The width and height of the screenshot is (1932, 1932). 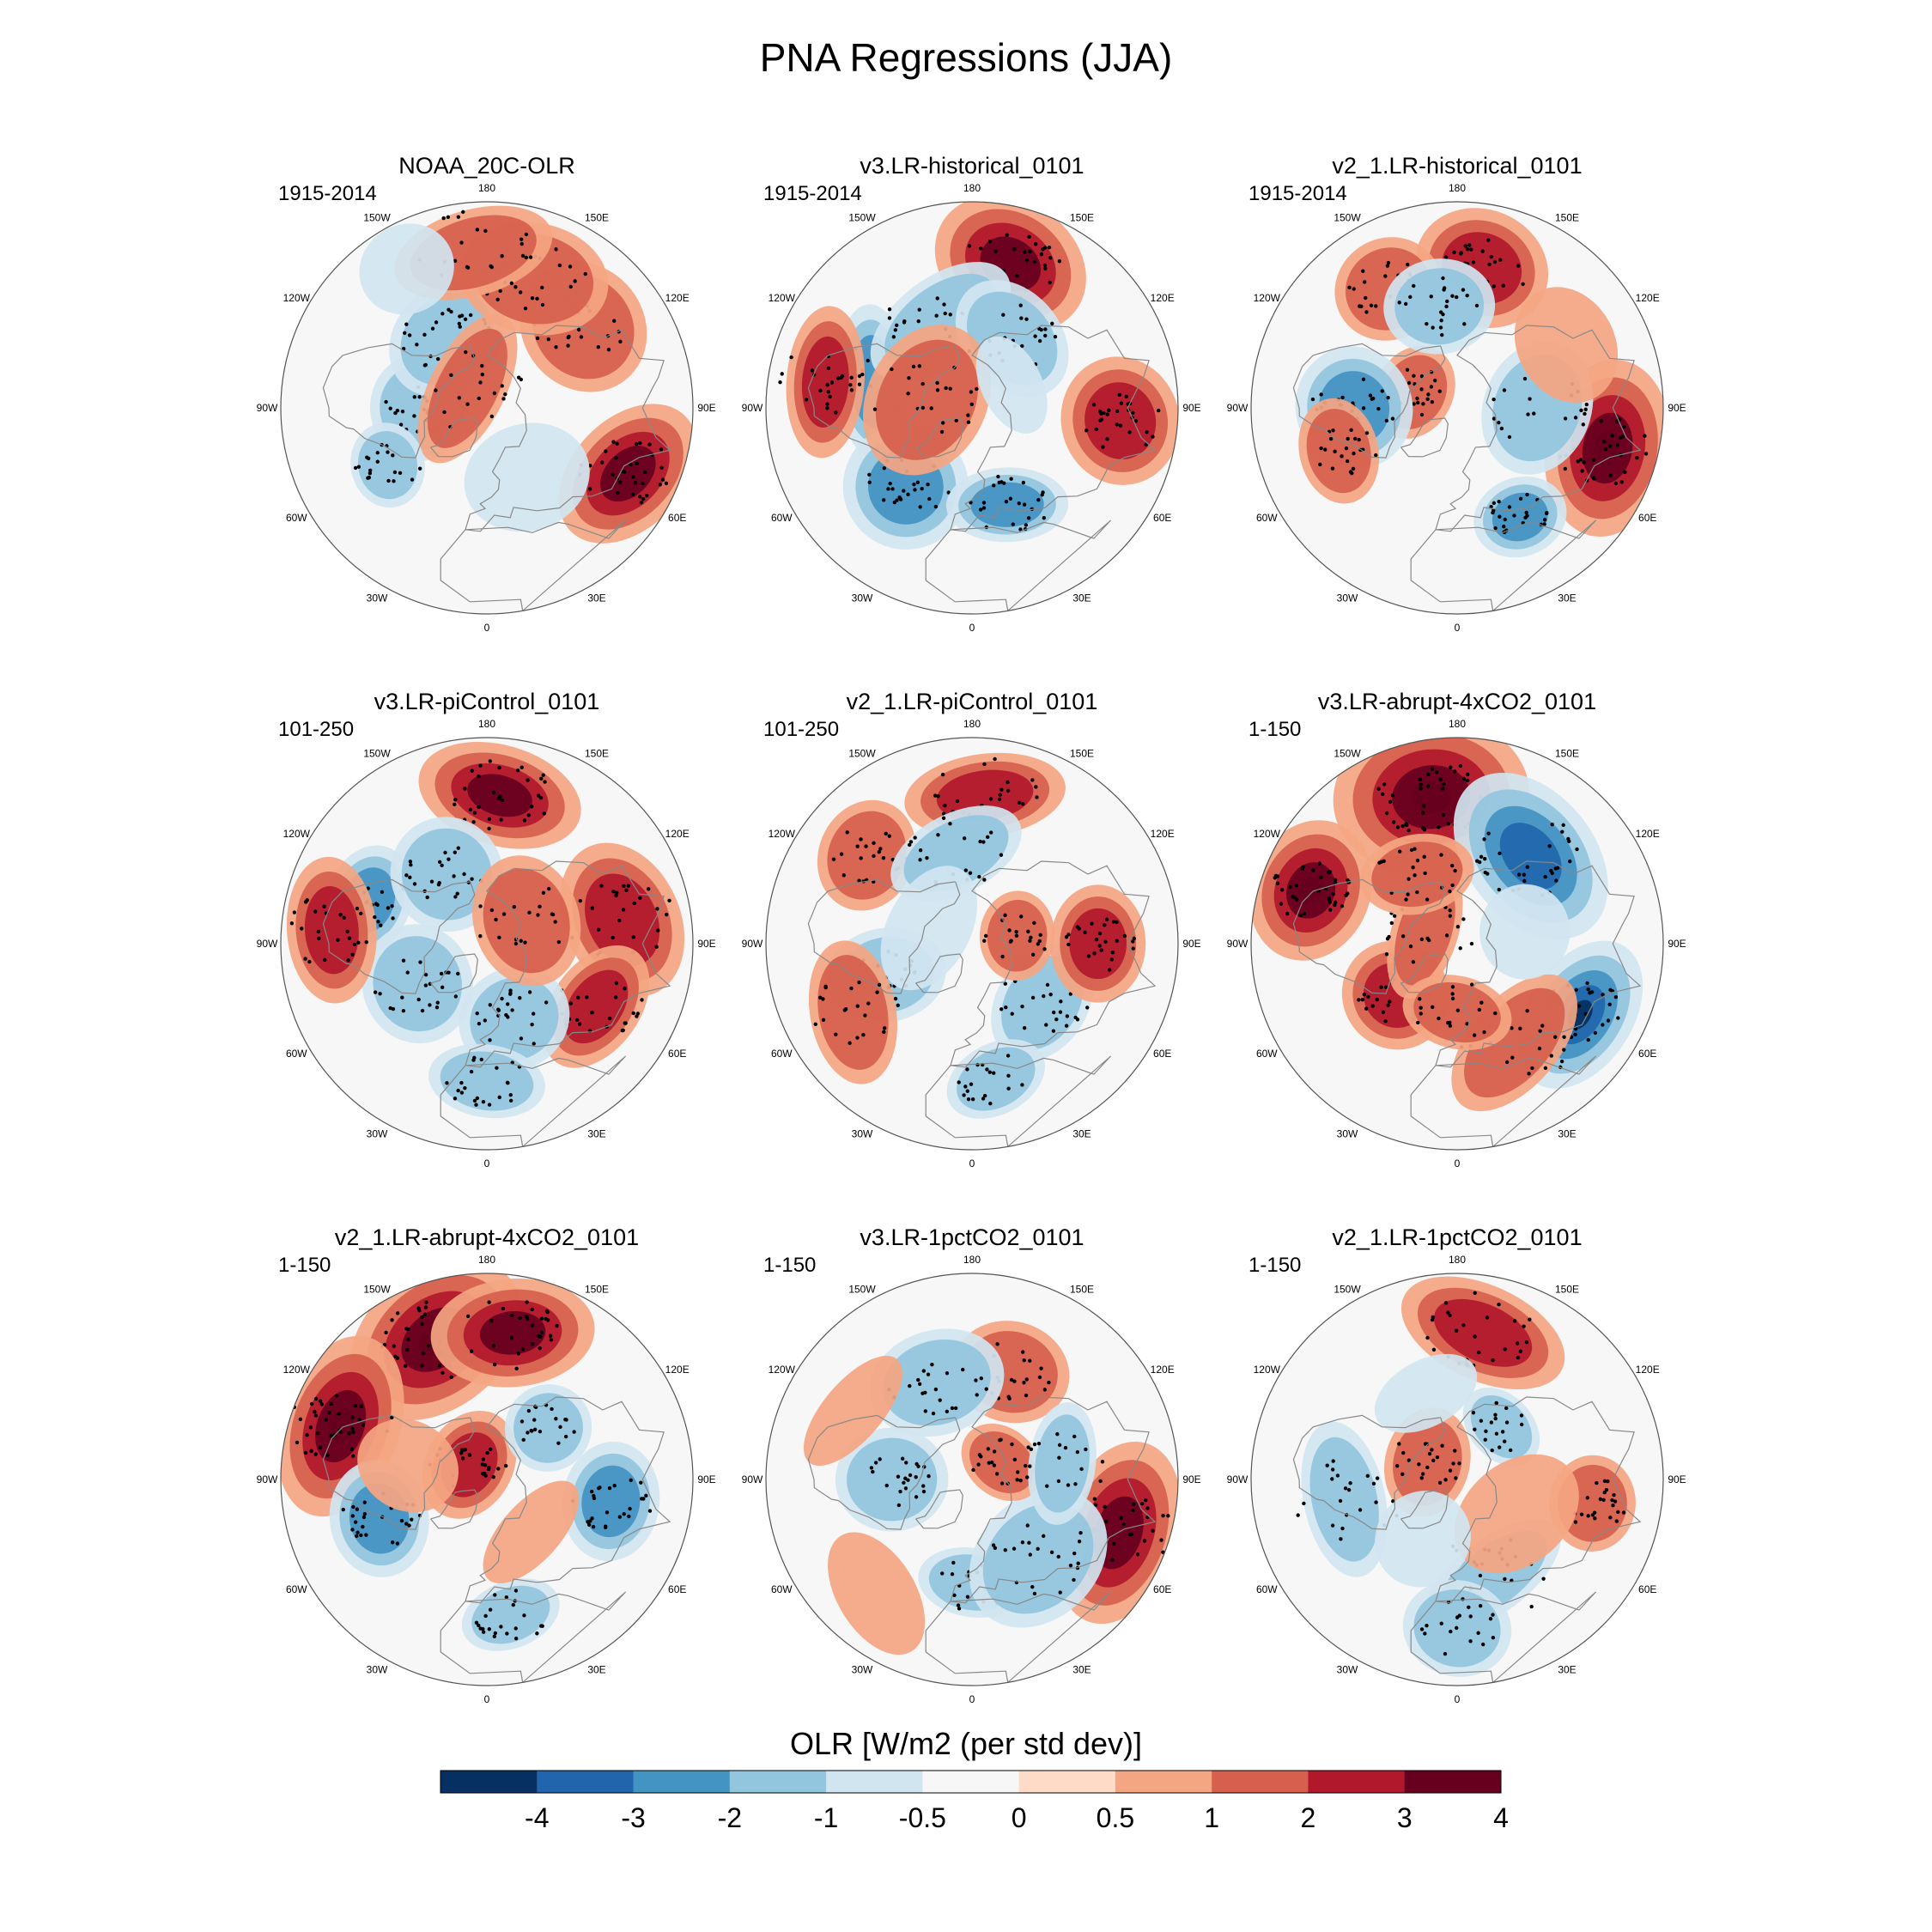 What do you see at coordinates (1457, 166) in the screenshot?
I see `panel-title: v2_1.LR-historical_0101` at bounding box center [1457, 166].